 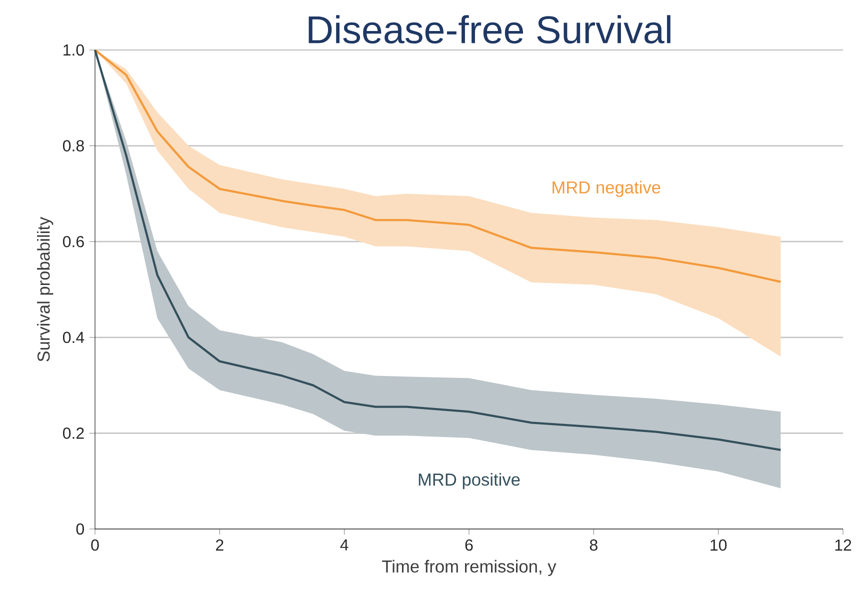 I want to click on y-tick-label: 0.8, so click(x=73, y=146).